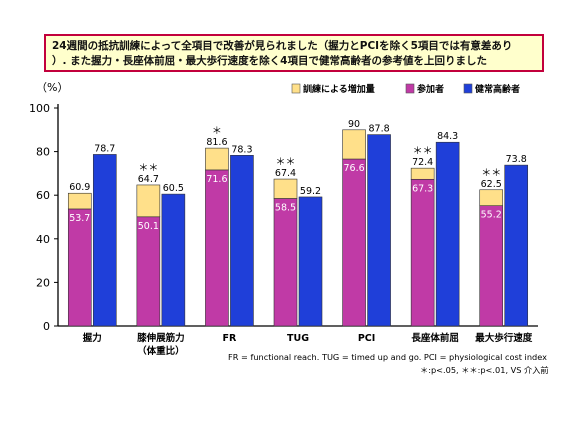 The width and height of the screenshot is (580, 435). What do you see at coordinates (216, 179) in the screenshot?
I see `participant-value-label: 71.6` at bounding box center [216, 179].